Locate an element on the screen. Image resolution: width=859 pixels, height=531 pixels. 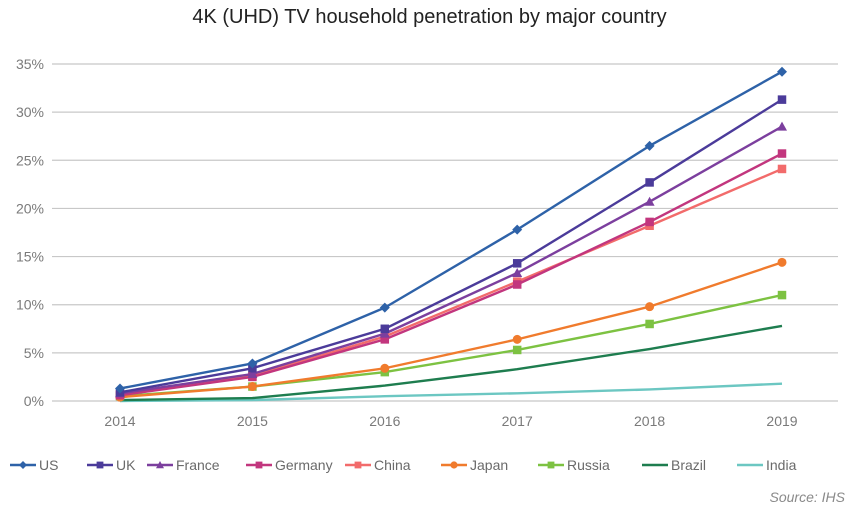
series-brazil is located at coordinates (451, 363).